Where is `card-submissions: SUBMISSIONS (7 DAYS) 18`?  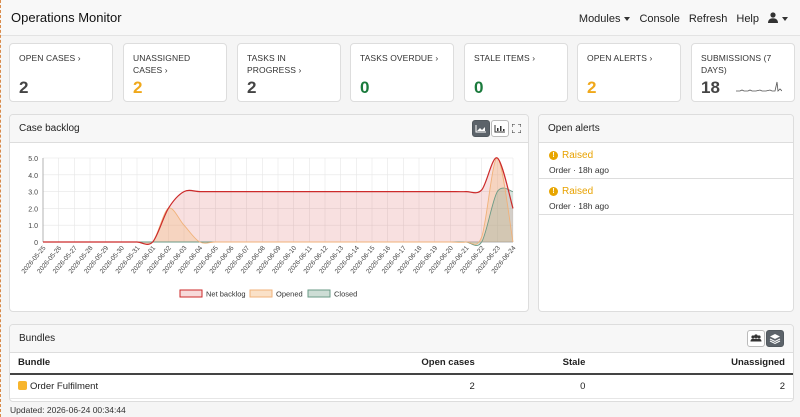
card-submissions: SUBMISSIONS (7 DAYS) 18 is located at coordinates (743, 72).